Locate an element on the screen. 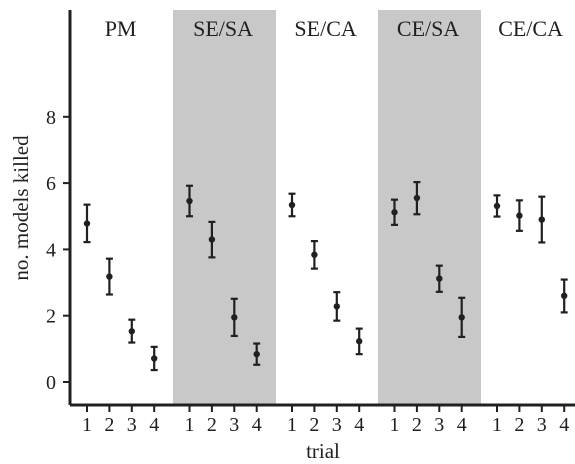  x-tick-label-se-ca-4: 4 is located at coordinates (359, 425).